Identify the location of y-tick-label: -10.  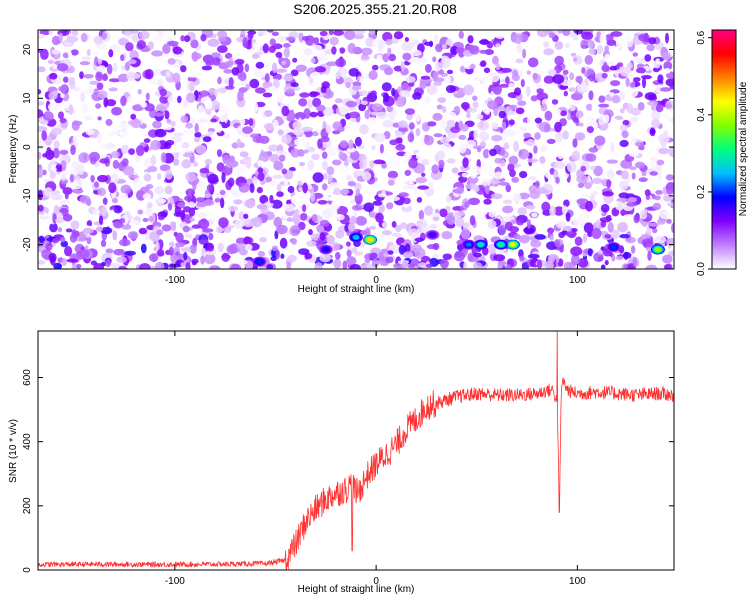
(27, 195).